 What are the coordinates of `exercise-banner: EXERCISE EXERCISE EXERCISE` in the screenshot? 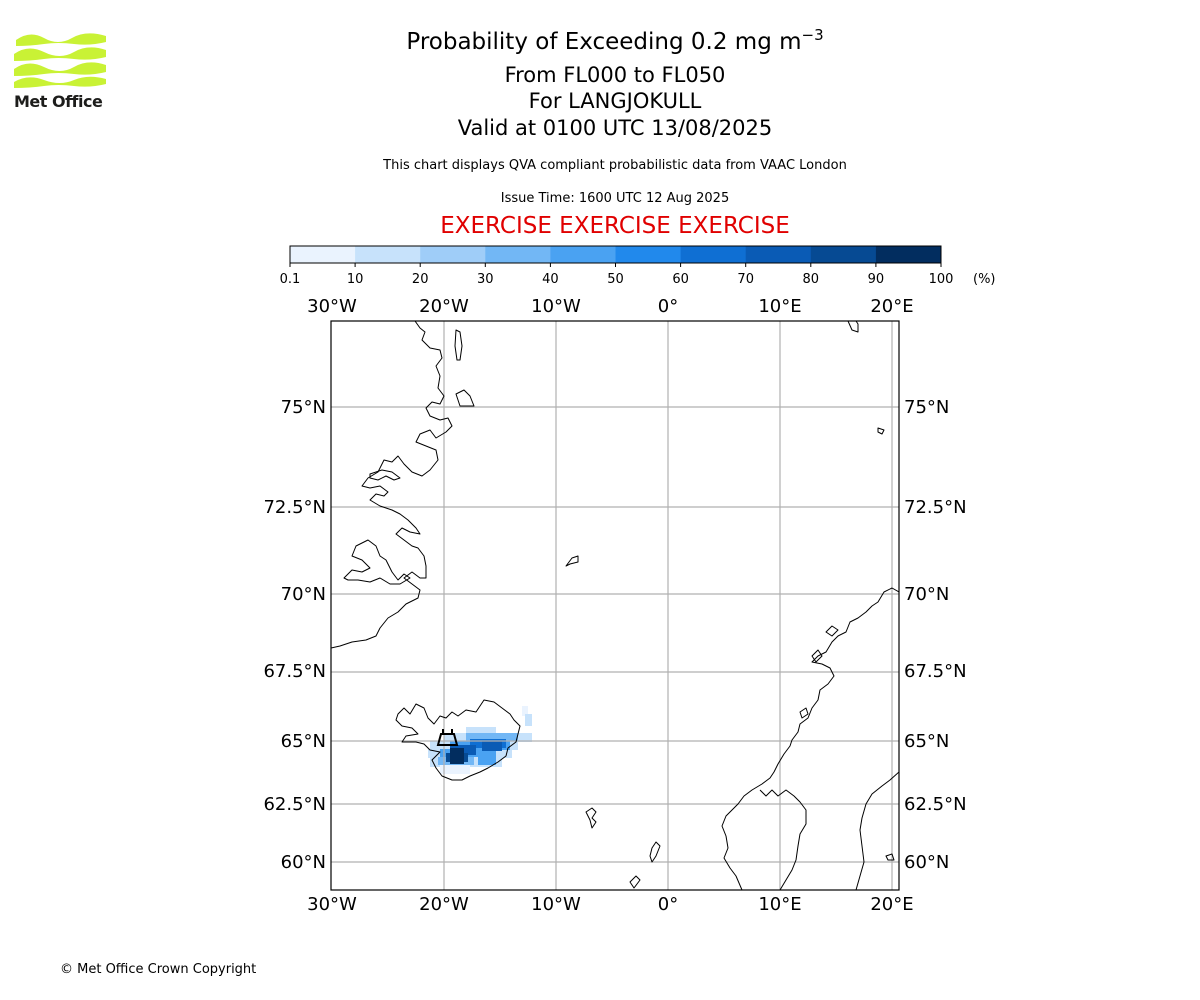 It's located at (615, 226).